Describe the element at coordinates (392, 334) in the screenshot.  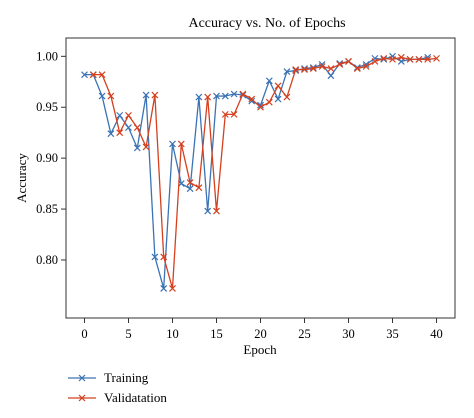
I see `x-tick-label: 35` at that location.